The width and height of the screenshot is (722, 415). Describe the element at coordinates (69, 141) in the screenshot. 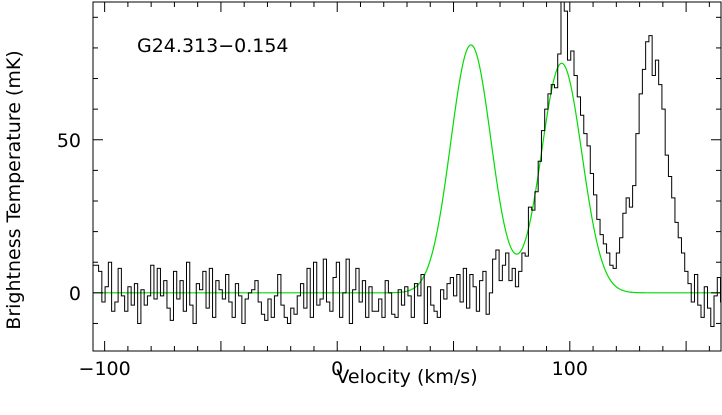

I see `y-tick-label: 50` at that location.